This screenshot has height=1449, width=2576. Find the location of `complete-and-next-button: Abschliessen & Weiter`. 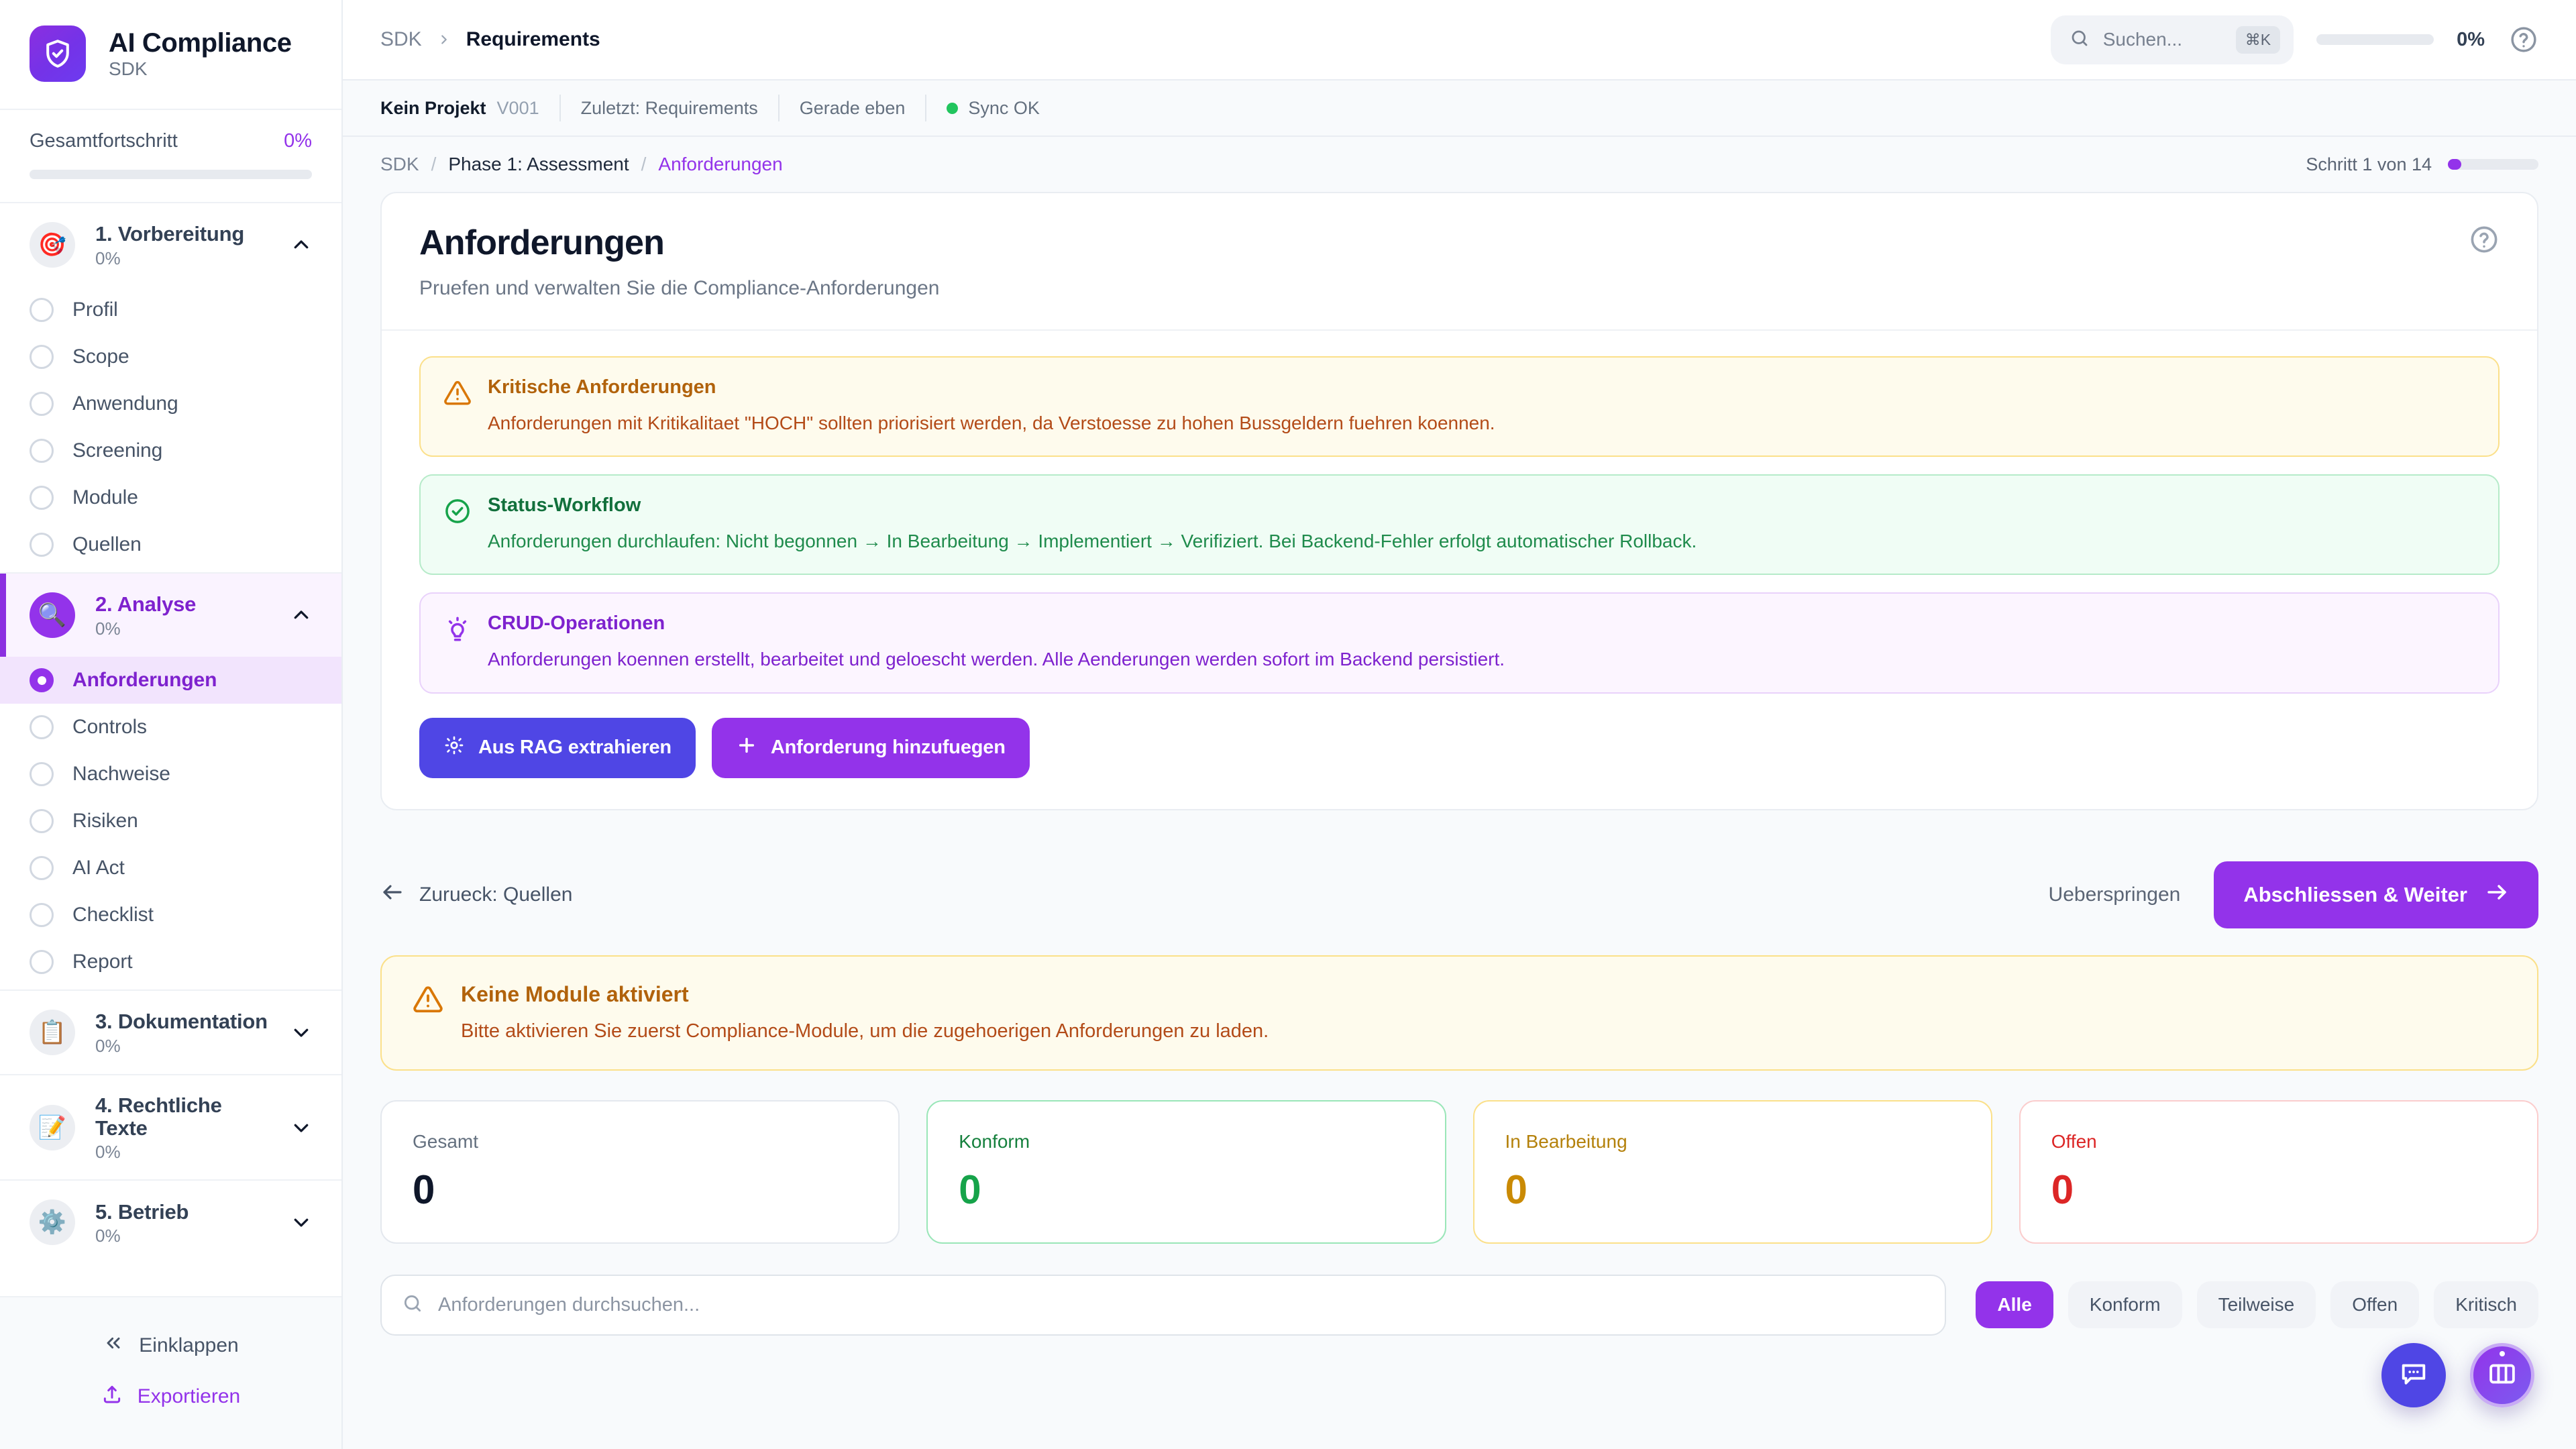

complete-and-next-button: Abschliessen & Weiter is located at coordinates (2376, 894).